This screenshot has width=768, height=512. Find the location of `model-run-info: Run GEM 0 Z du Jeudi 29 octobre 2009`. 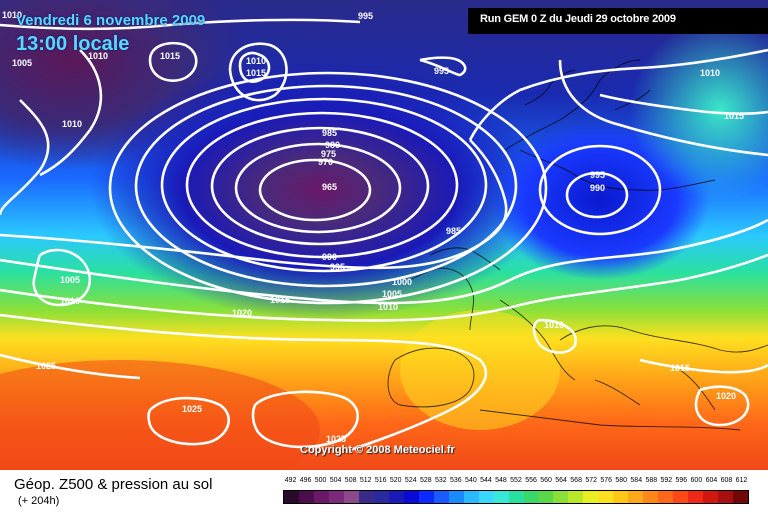

model-run-info: Run GEM 0 Z du Jeudi 29 octobre 2009 is located at coordinates (618, 21).